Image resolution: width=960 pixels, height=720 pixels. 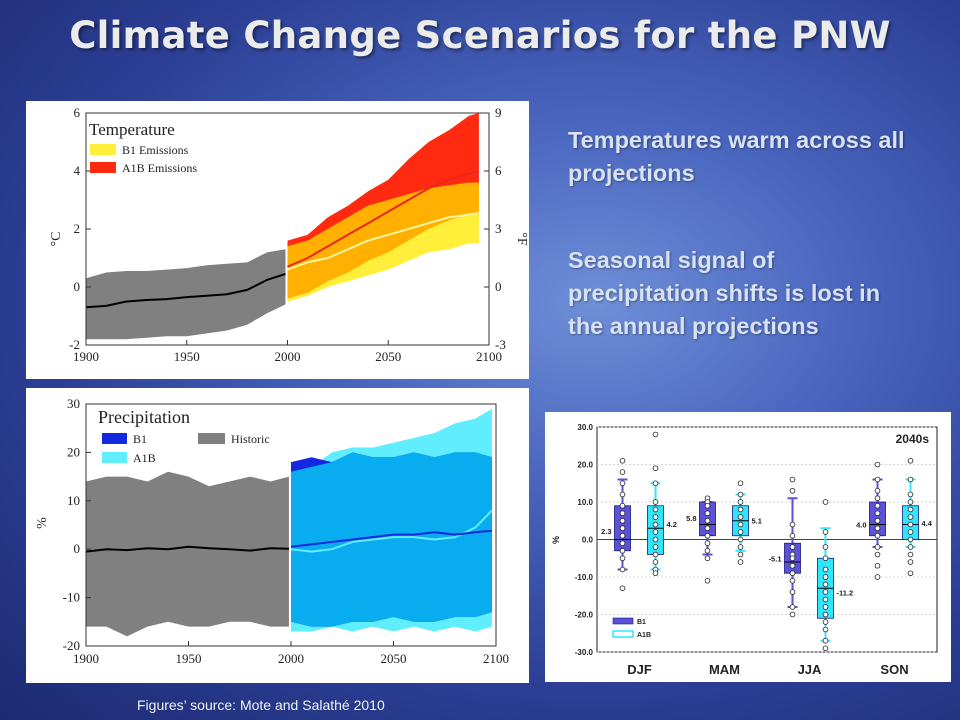 I want to click on category-label: JJA, so click(x=810, y=669).